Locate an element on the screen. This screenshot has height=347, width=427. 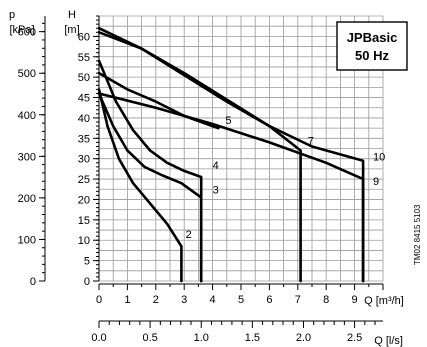
curve-label-10: 10 is located at coordinates (379, 158).